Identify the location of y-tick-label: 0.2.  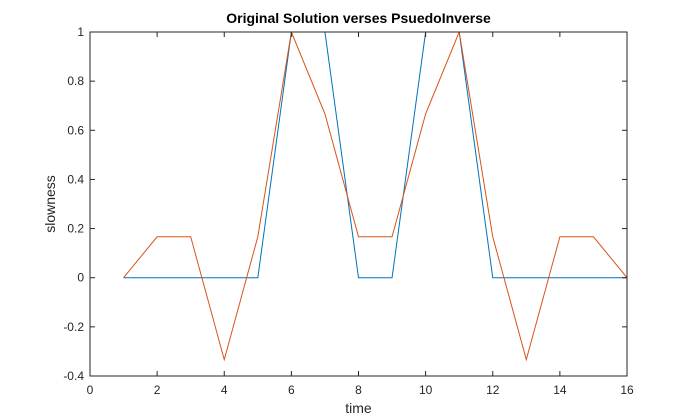
(75, 229).